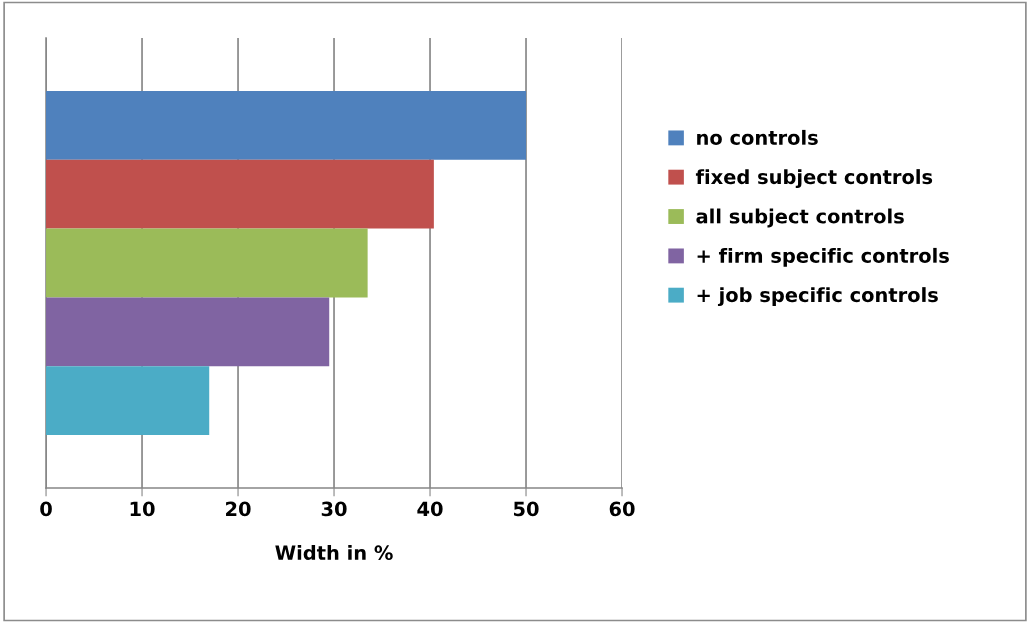 Image resolution: width=1030 pixels, height=623 pixels. Describe the element at coordinates (817, 297) in the screenshot. I see `legend-label: + job specific controls` at that location.